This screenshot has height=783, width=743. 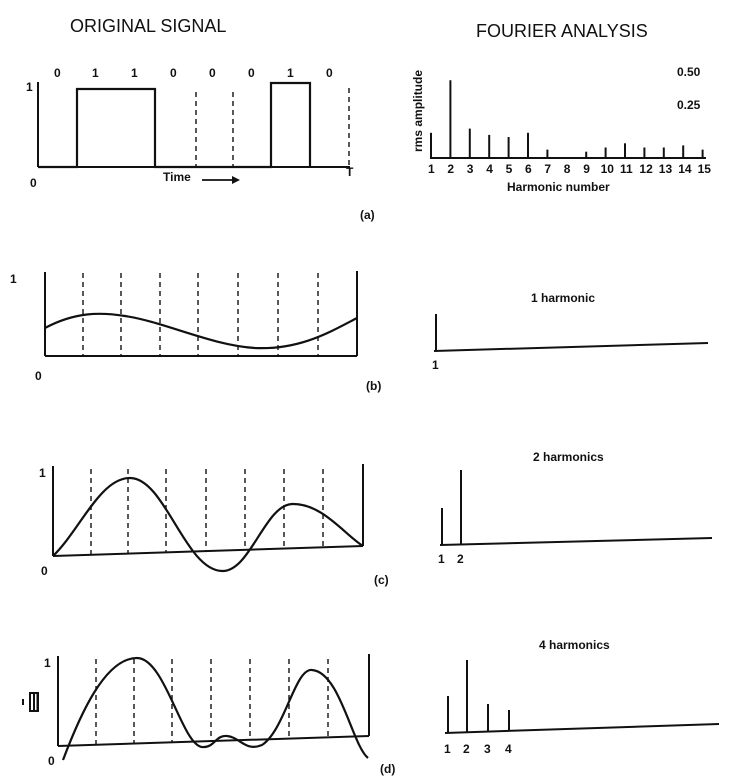 What do you see at coordinates (666, 169) in the screenshot?
I see `harmonic-tick-label: 13` at bounding box center [666, 169].